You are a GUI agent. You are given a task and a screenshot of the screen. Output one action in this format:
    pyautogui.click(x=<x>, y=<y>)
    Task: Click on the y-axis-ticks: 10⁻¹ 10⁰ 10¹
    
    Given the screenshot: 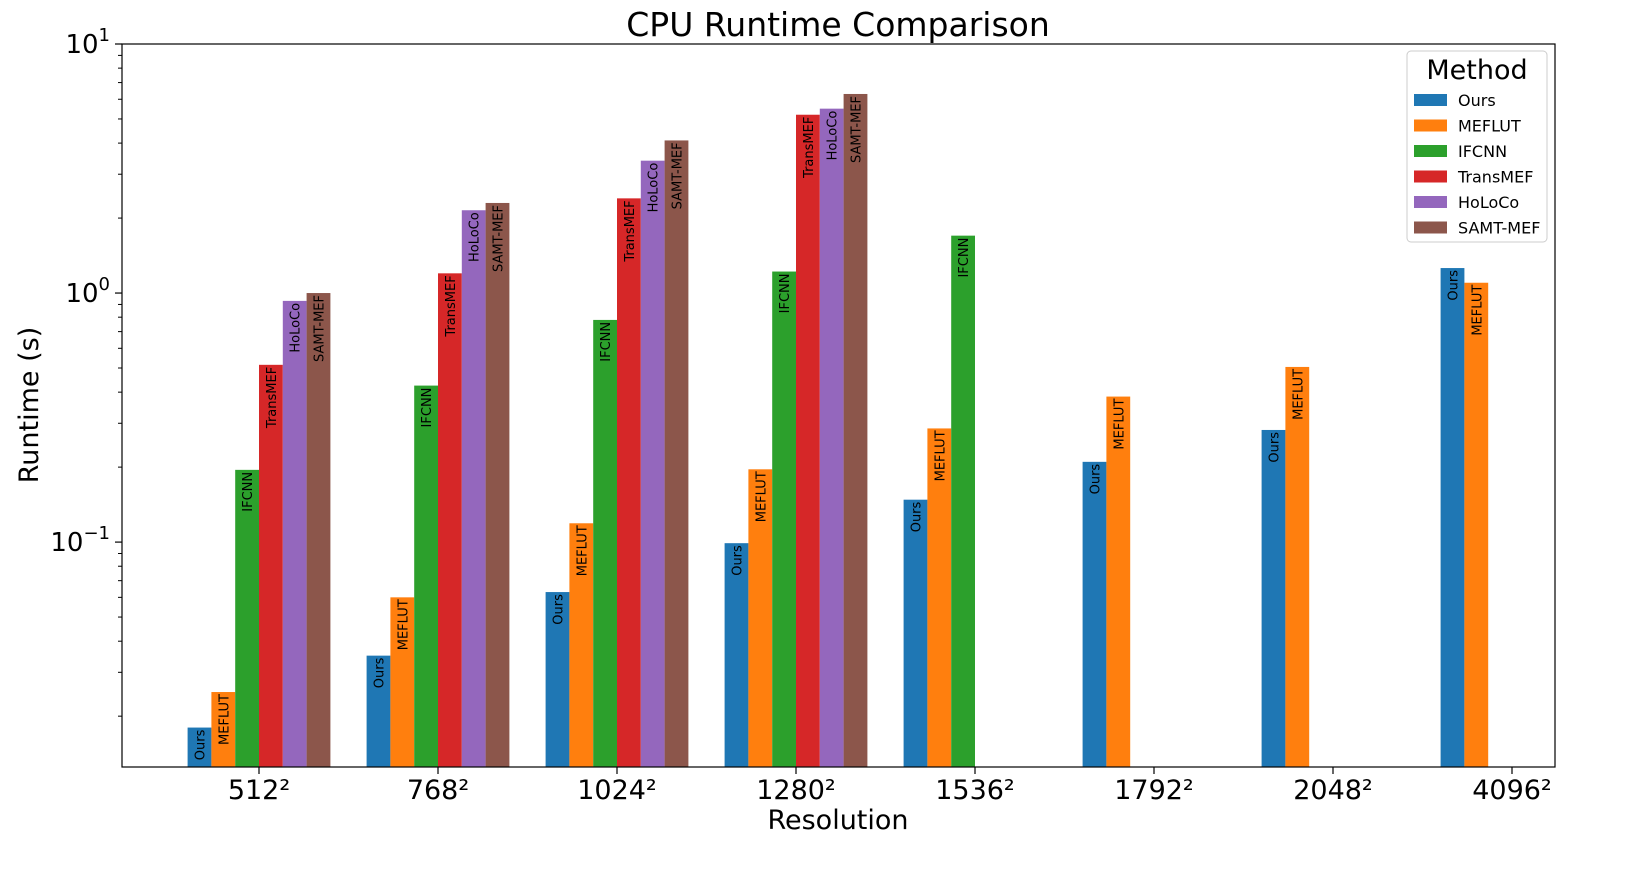 What is the action you would take?
    pyautogui.click(x=86, y=371)
    